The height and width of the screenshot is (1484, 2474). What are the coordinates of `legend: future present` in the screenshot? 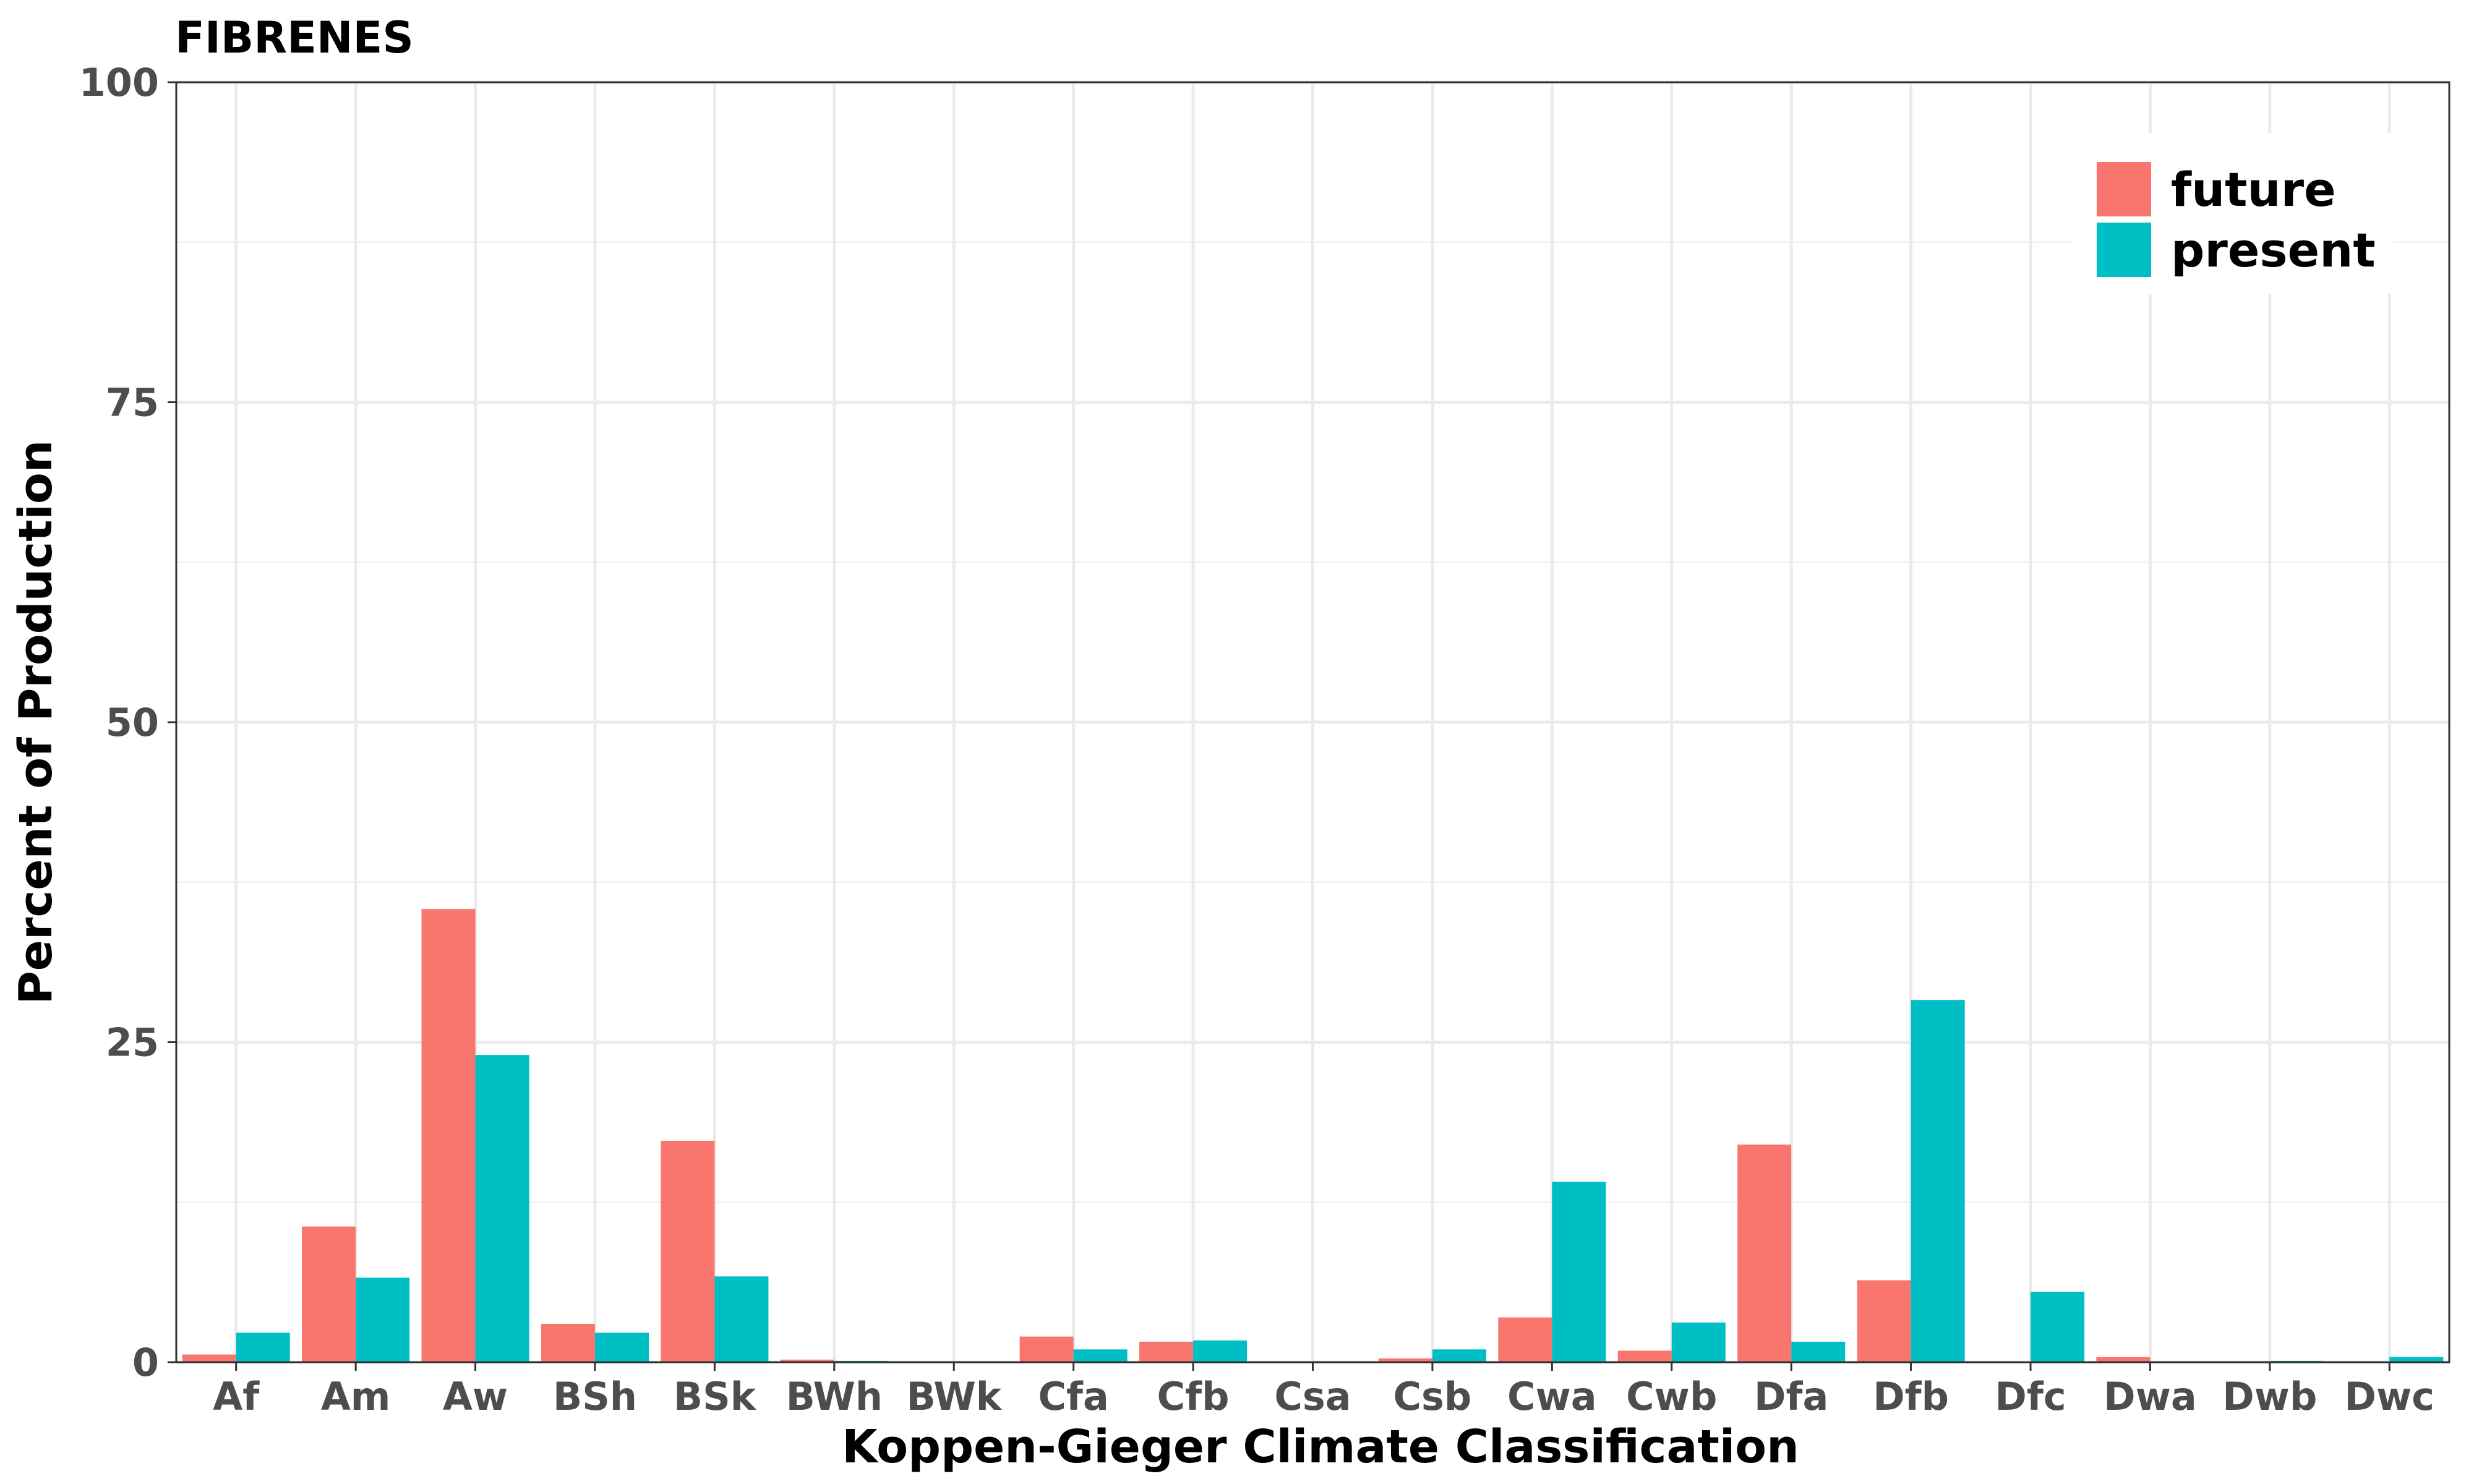 It's located at (2233, 213).